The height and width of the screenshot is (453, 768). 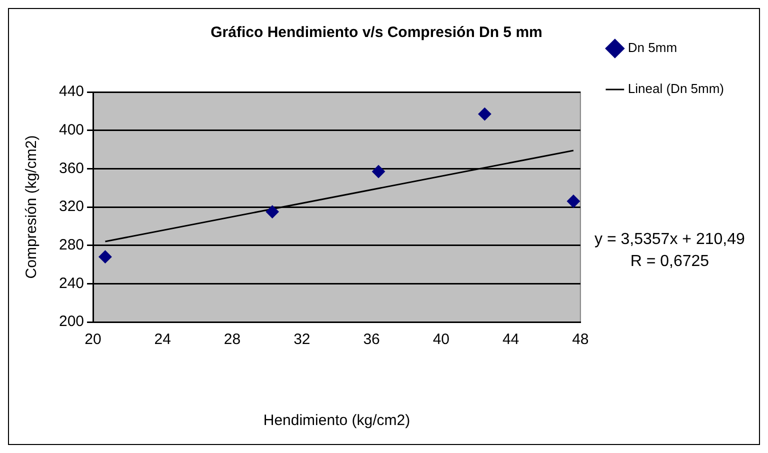 What do you see at coordinates (511, 339) in the screenshot?
I see `x-tick-label: 44` at bounding box center [511, 339].